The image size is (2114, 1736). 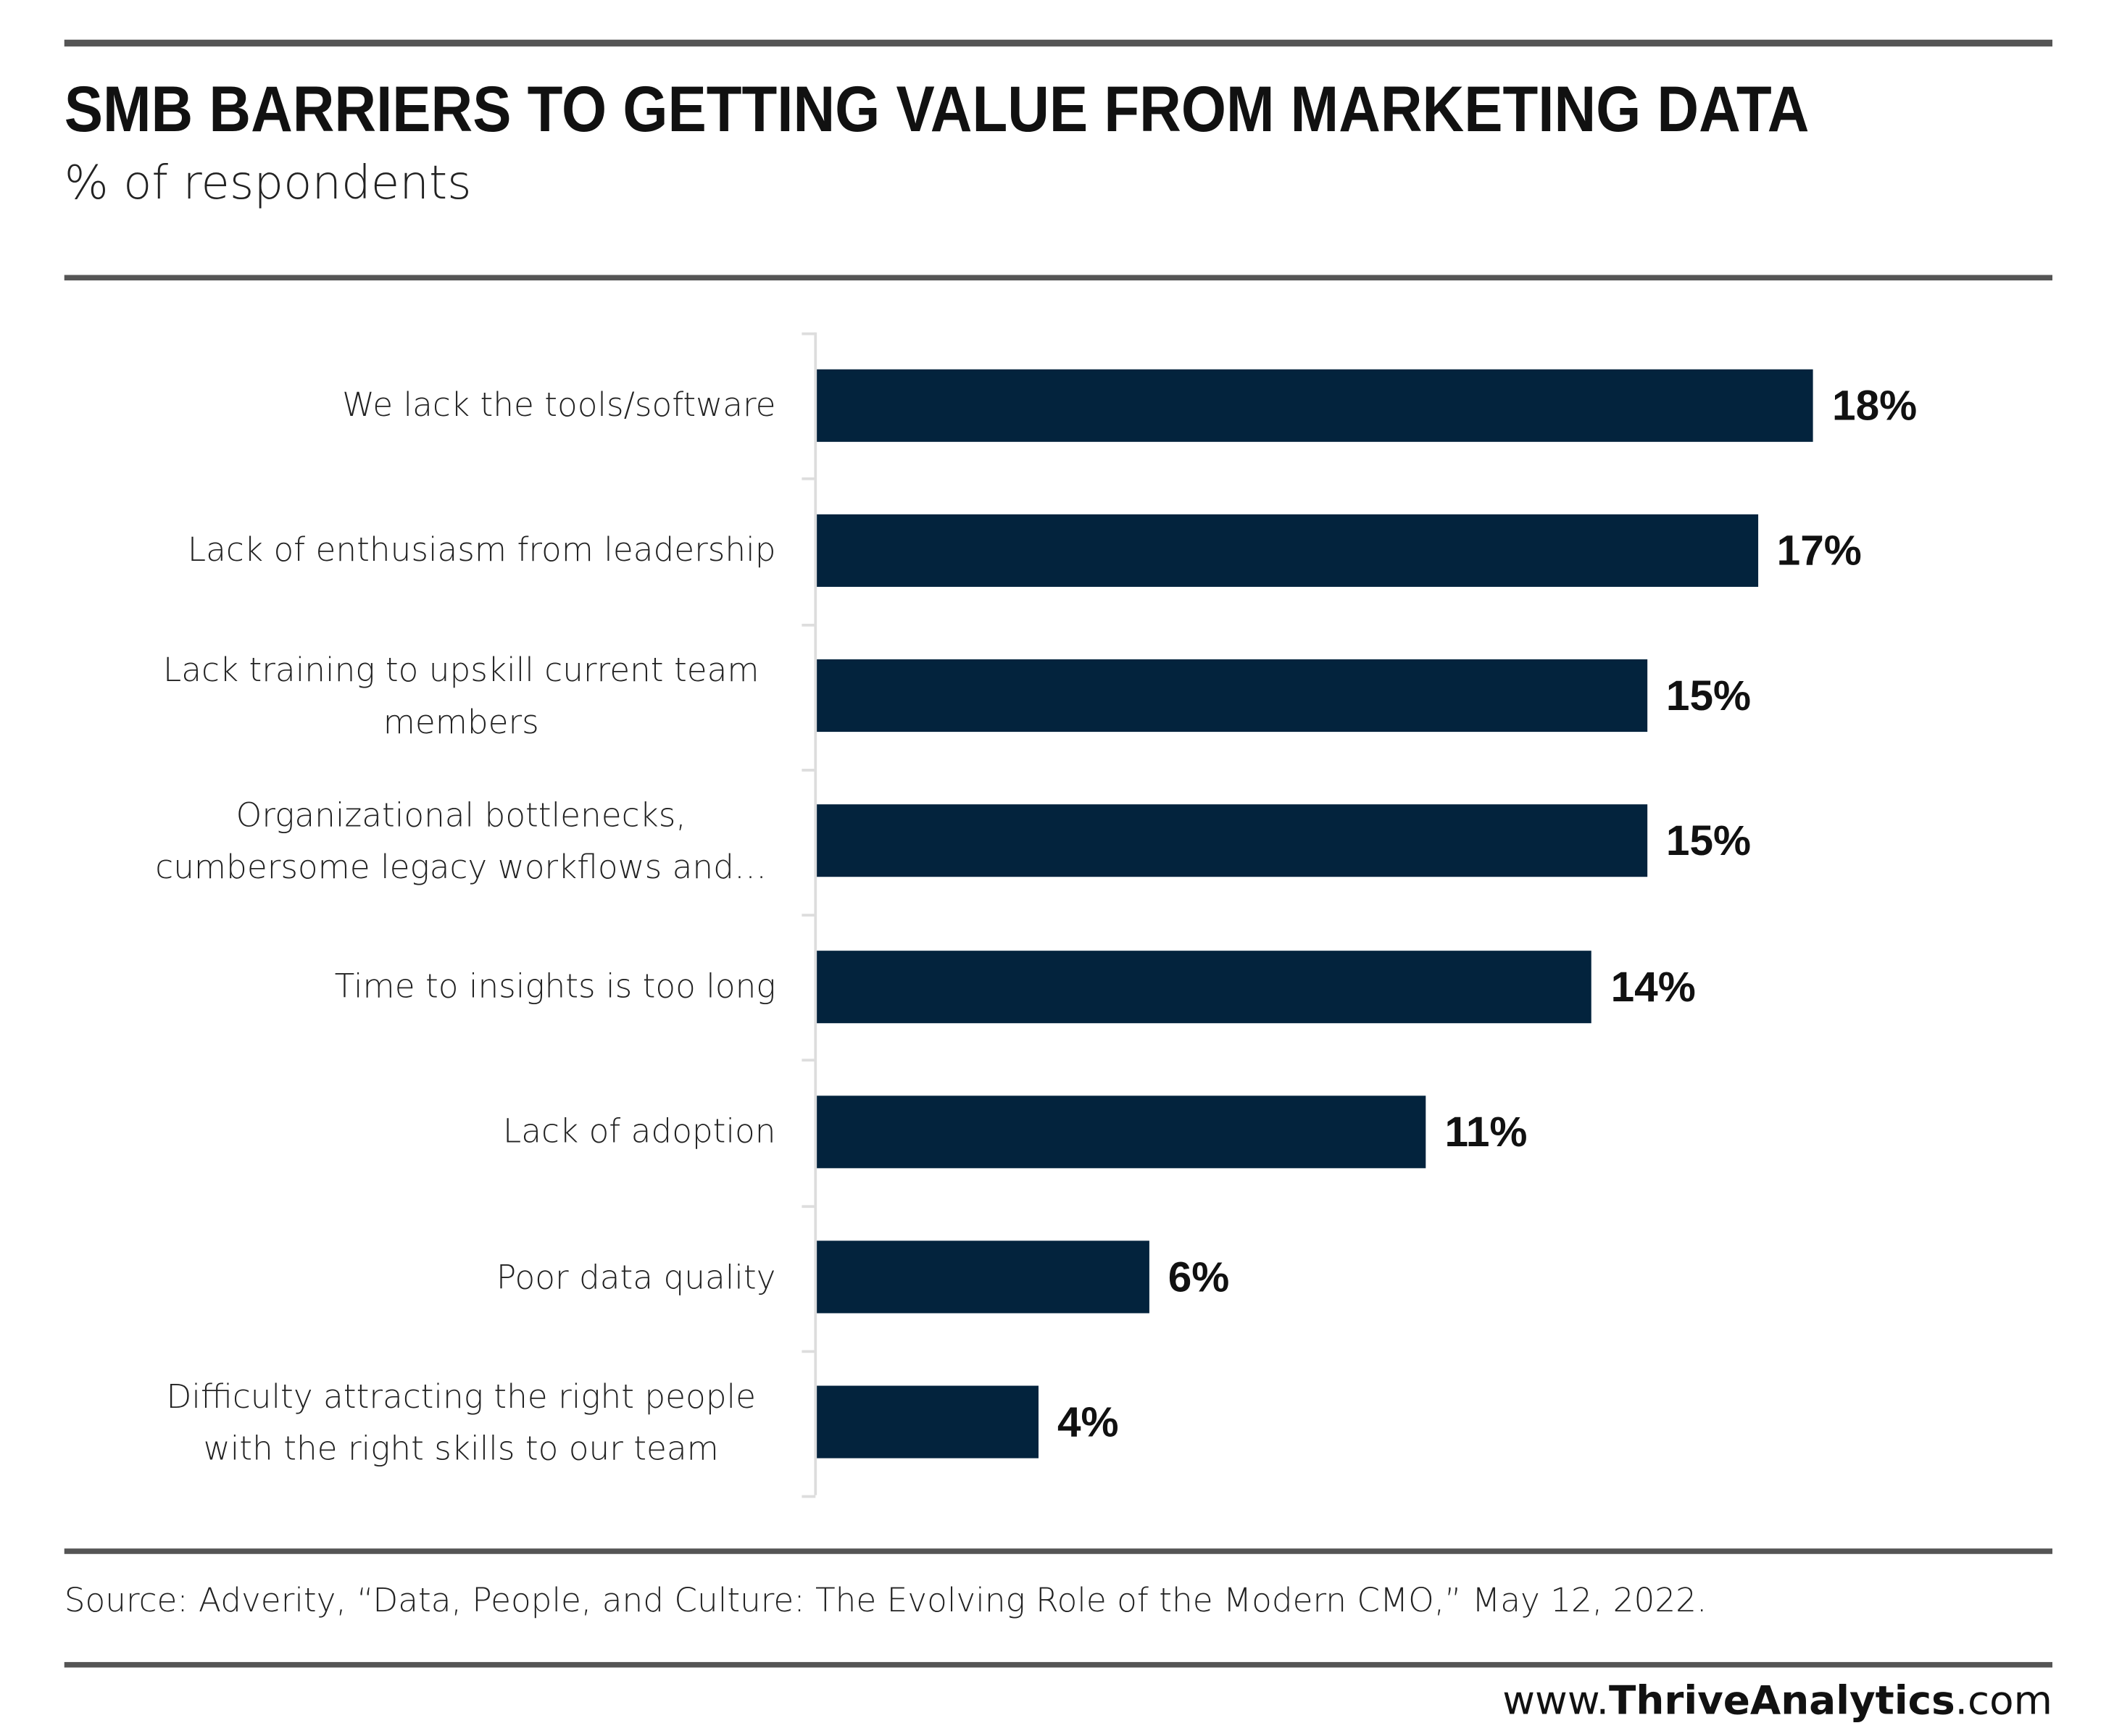 What do you see at coordinates (559, 405) in the screenshot?
I see `category-label: We lack the tools/software` at bounding box center [559, 405].